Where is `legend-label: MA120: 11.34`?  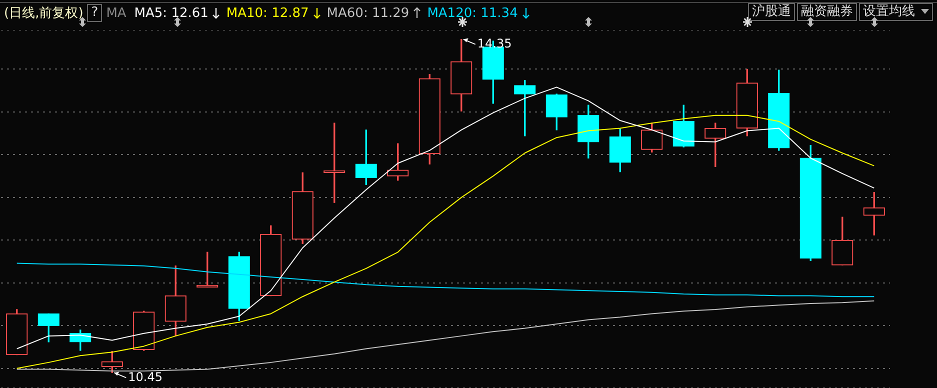 legend-label: MA120: 11.34 is located at coordinates (472, 13).